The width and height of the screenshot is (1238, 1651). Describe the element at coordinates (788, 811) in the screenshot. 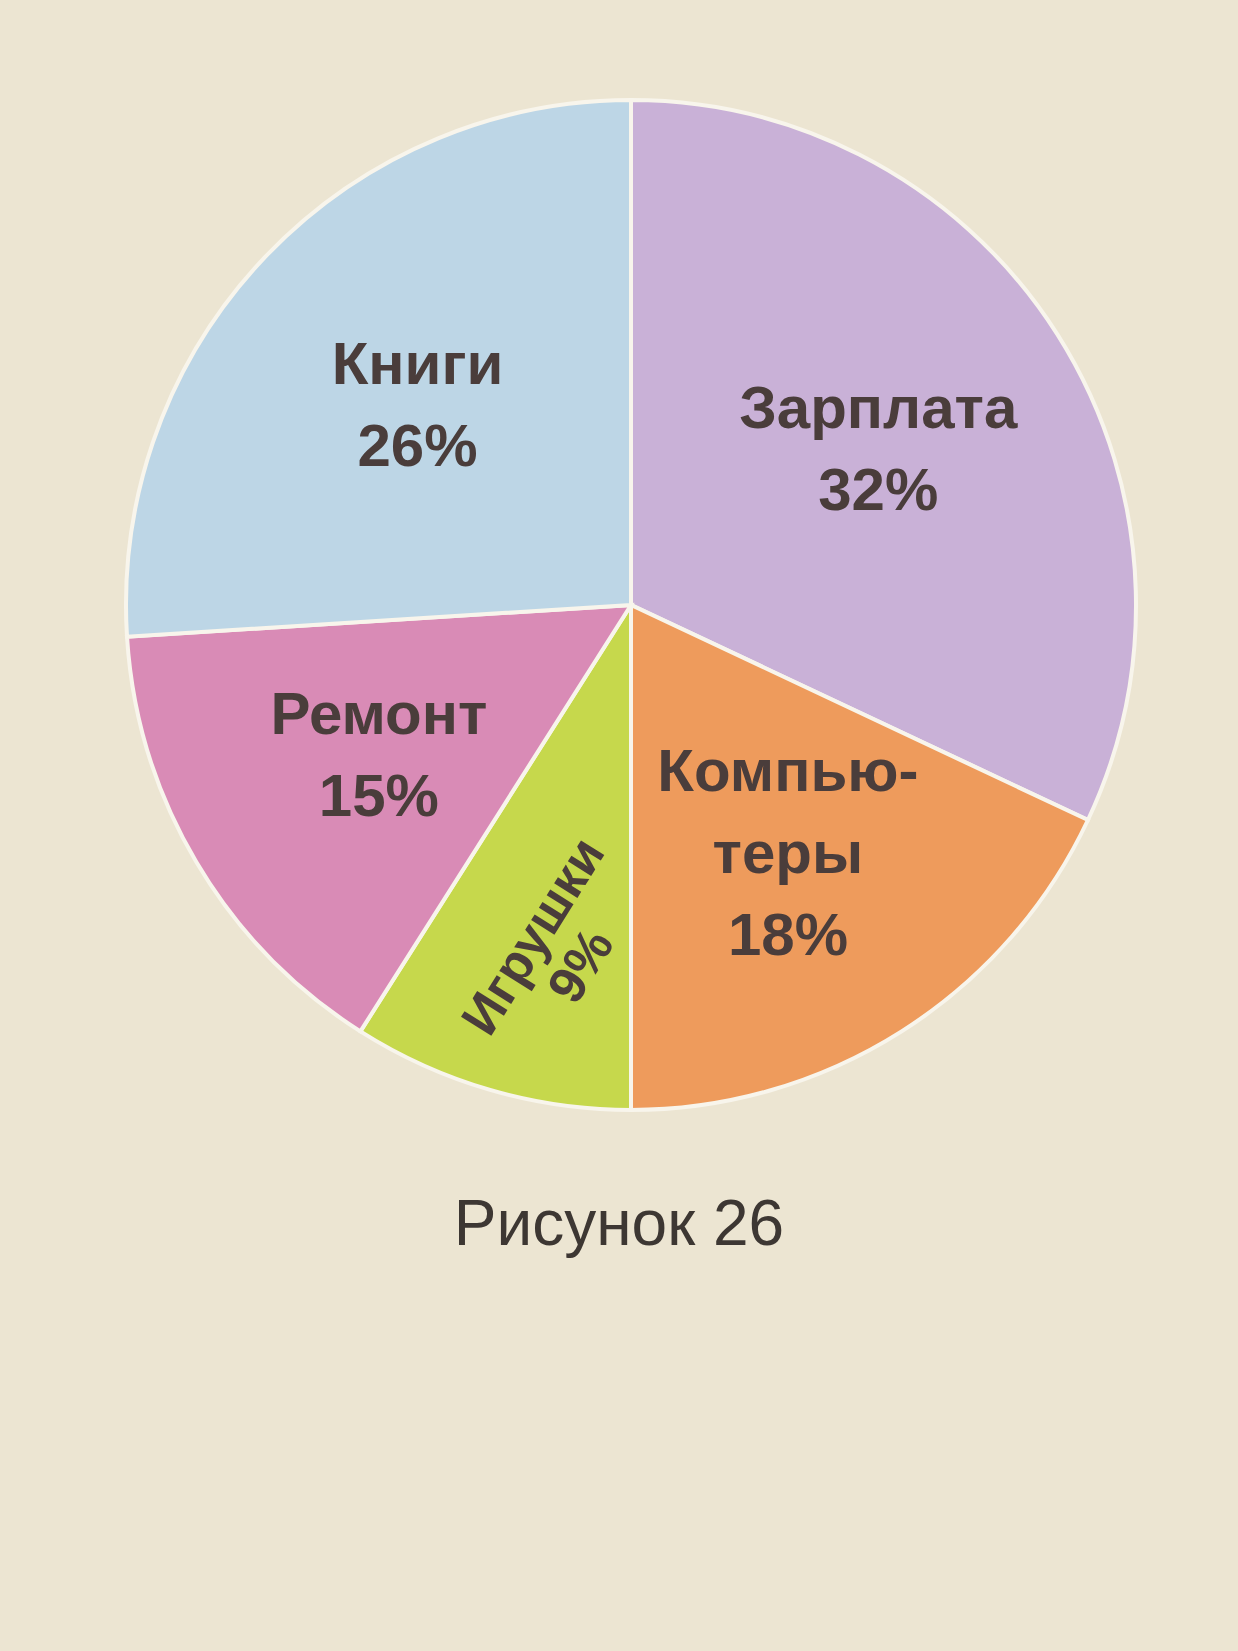

I see `slice-label: Компью- теры` at that location.